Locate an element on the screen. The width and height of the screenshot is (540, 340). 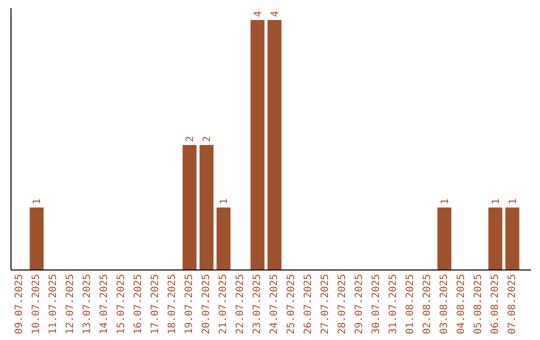
x-tick-label: 03.08.2025 is located at coordinates (444, 304).